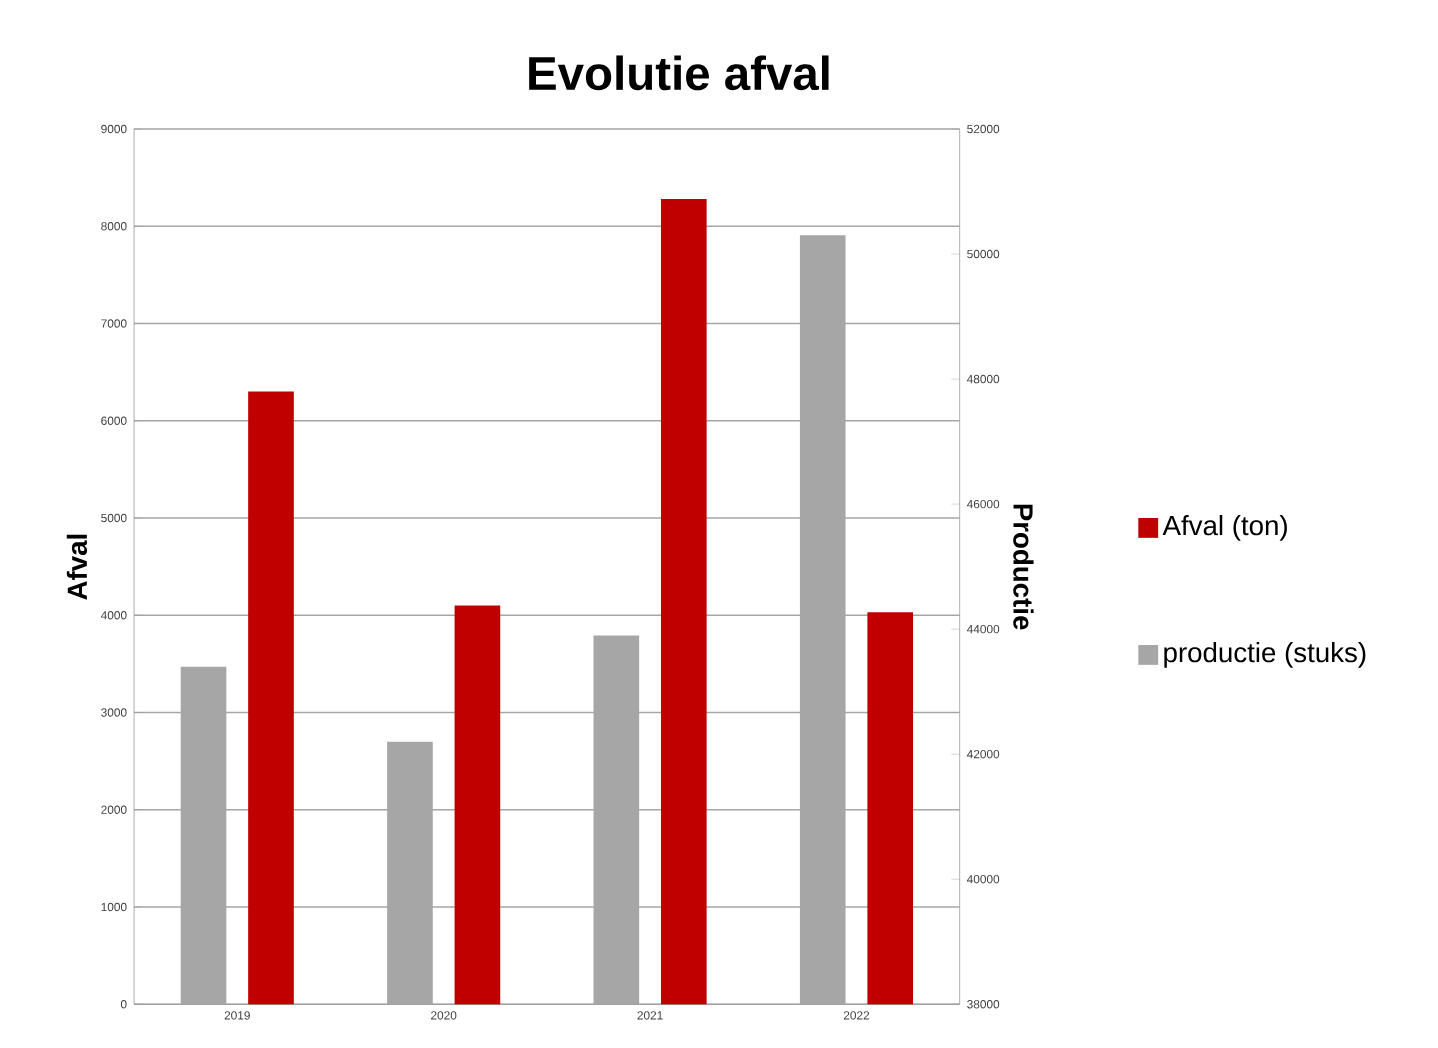  What do you see at coordinates (1224, 528) in the screenshot?
I see `legend-label: Afval (ton)` at bounding box center [1224, 528].